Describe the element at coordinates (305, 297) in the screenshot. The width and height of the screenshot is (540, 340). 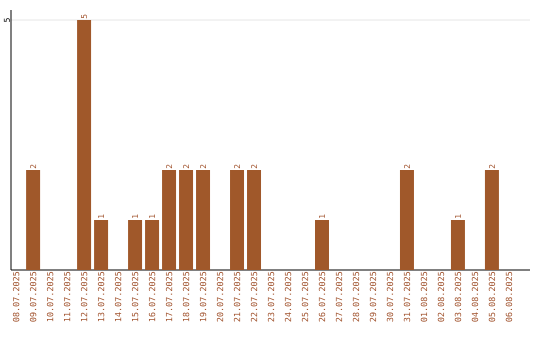
I see `x-tick-label: 25.07.2025` at that location.